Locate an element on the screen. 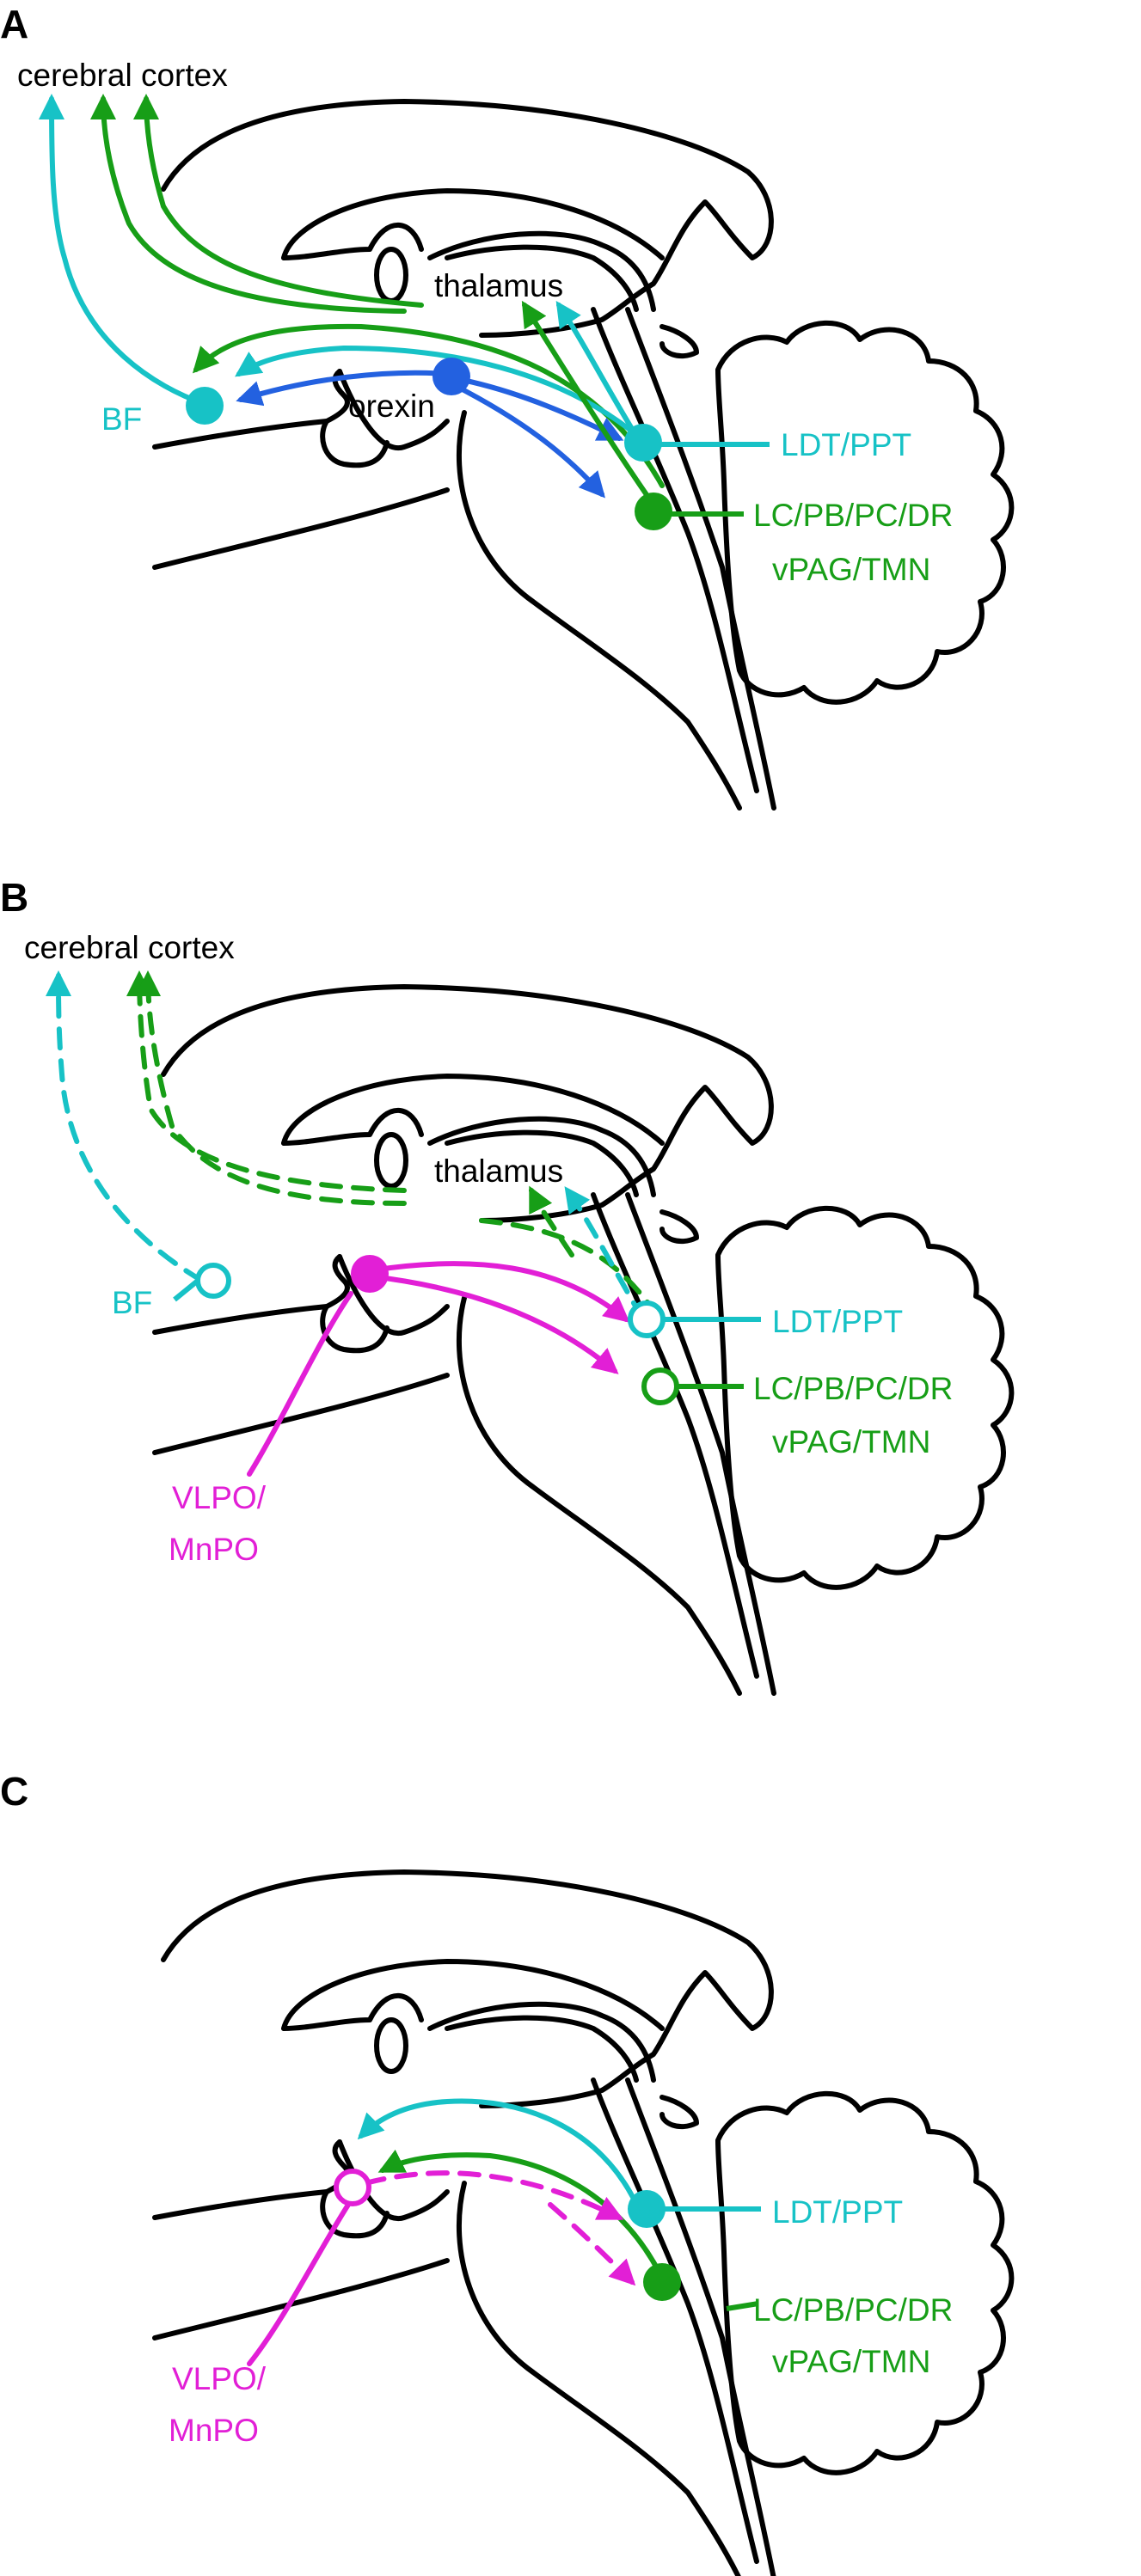 The image size is (1141, 2576). orexin-node-a is located at coordinates (451, 376).